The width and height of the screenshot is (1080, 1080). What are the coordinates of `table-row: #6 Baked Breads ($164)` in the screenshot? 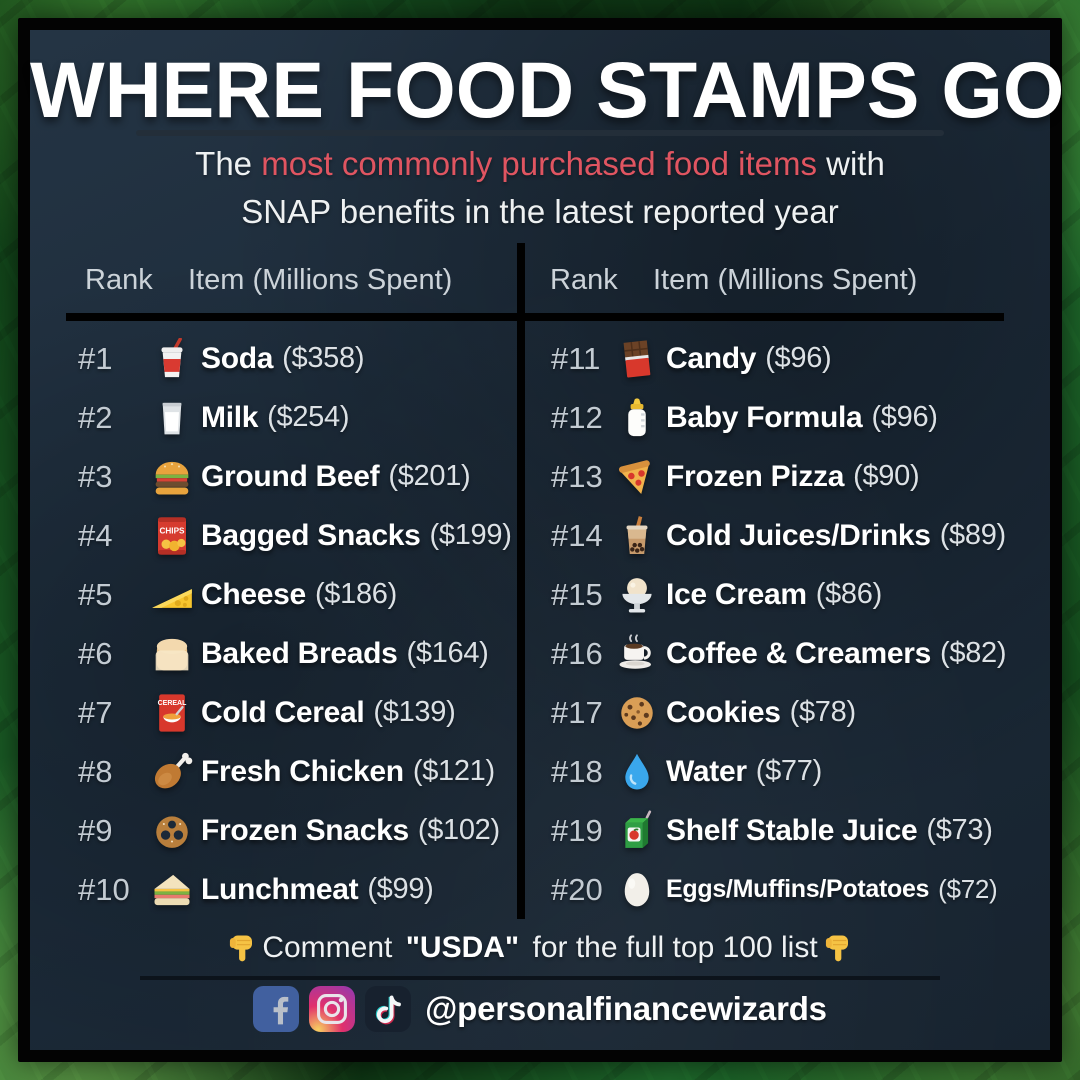 It's located at (297, 653).